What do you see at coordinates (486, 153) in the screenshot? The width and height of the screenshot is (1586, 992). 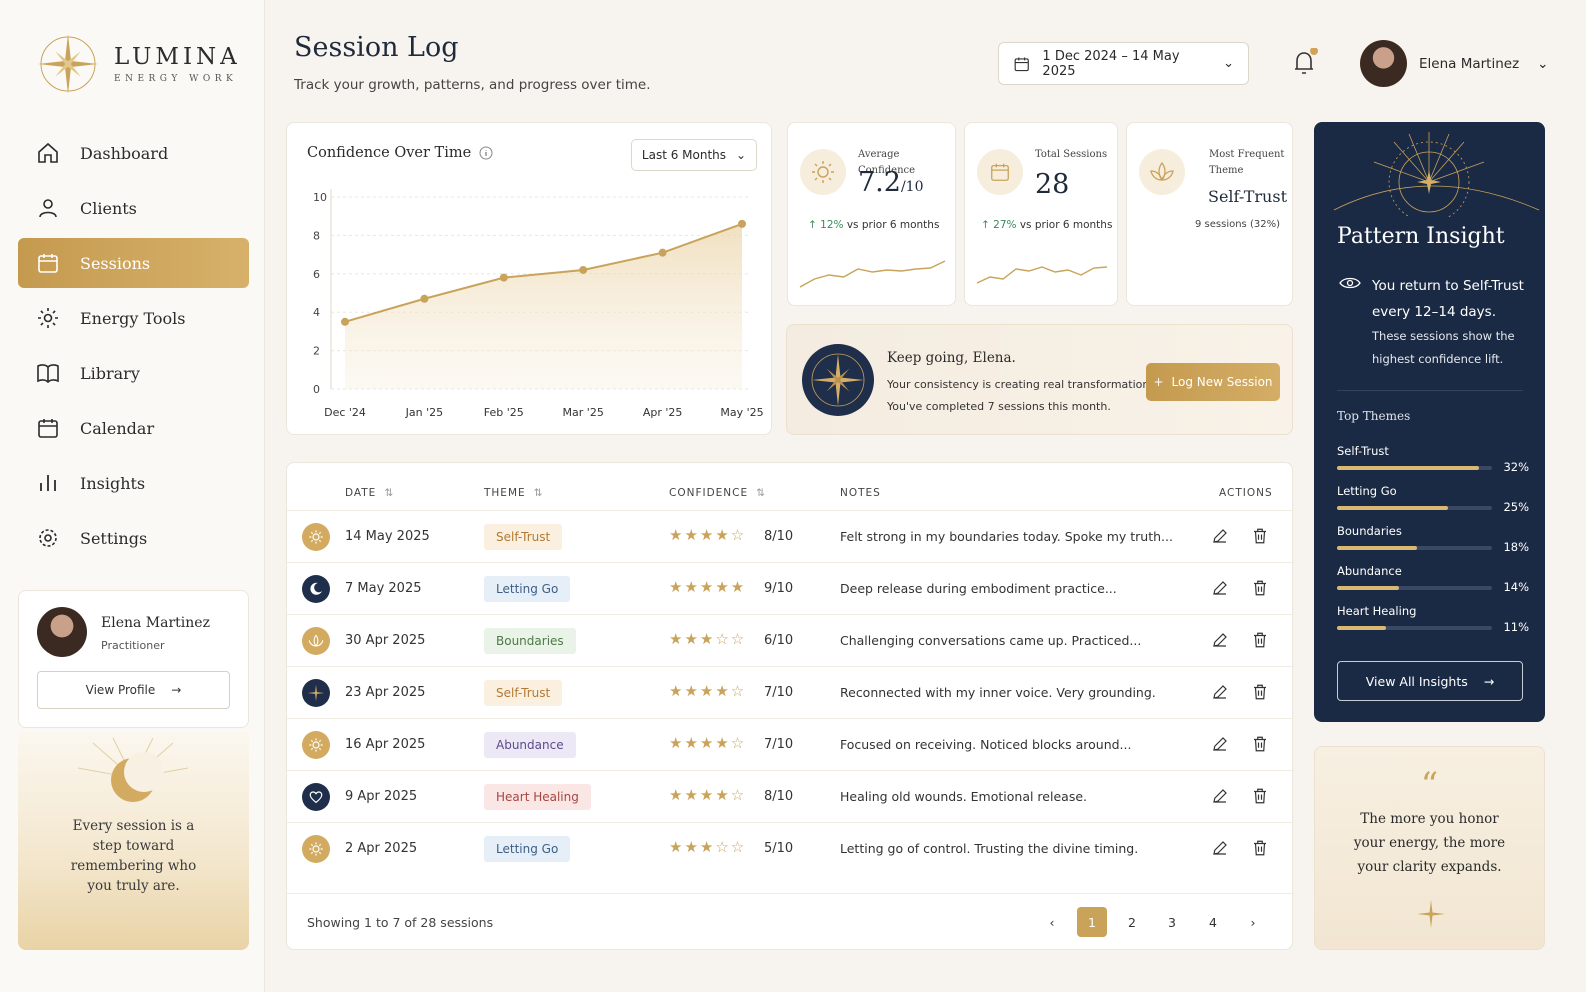 I see `info-icon` at bounding box center [486, 153].